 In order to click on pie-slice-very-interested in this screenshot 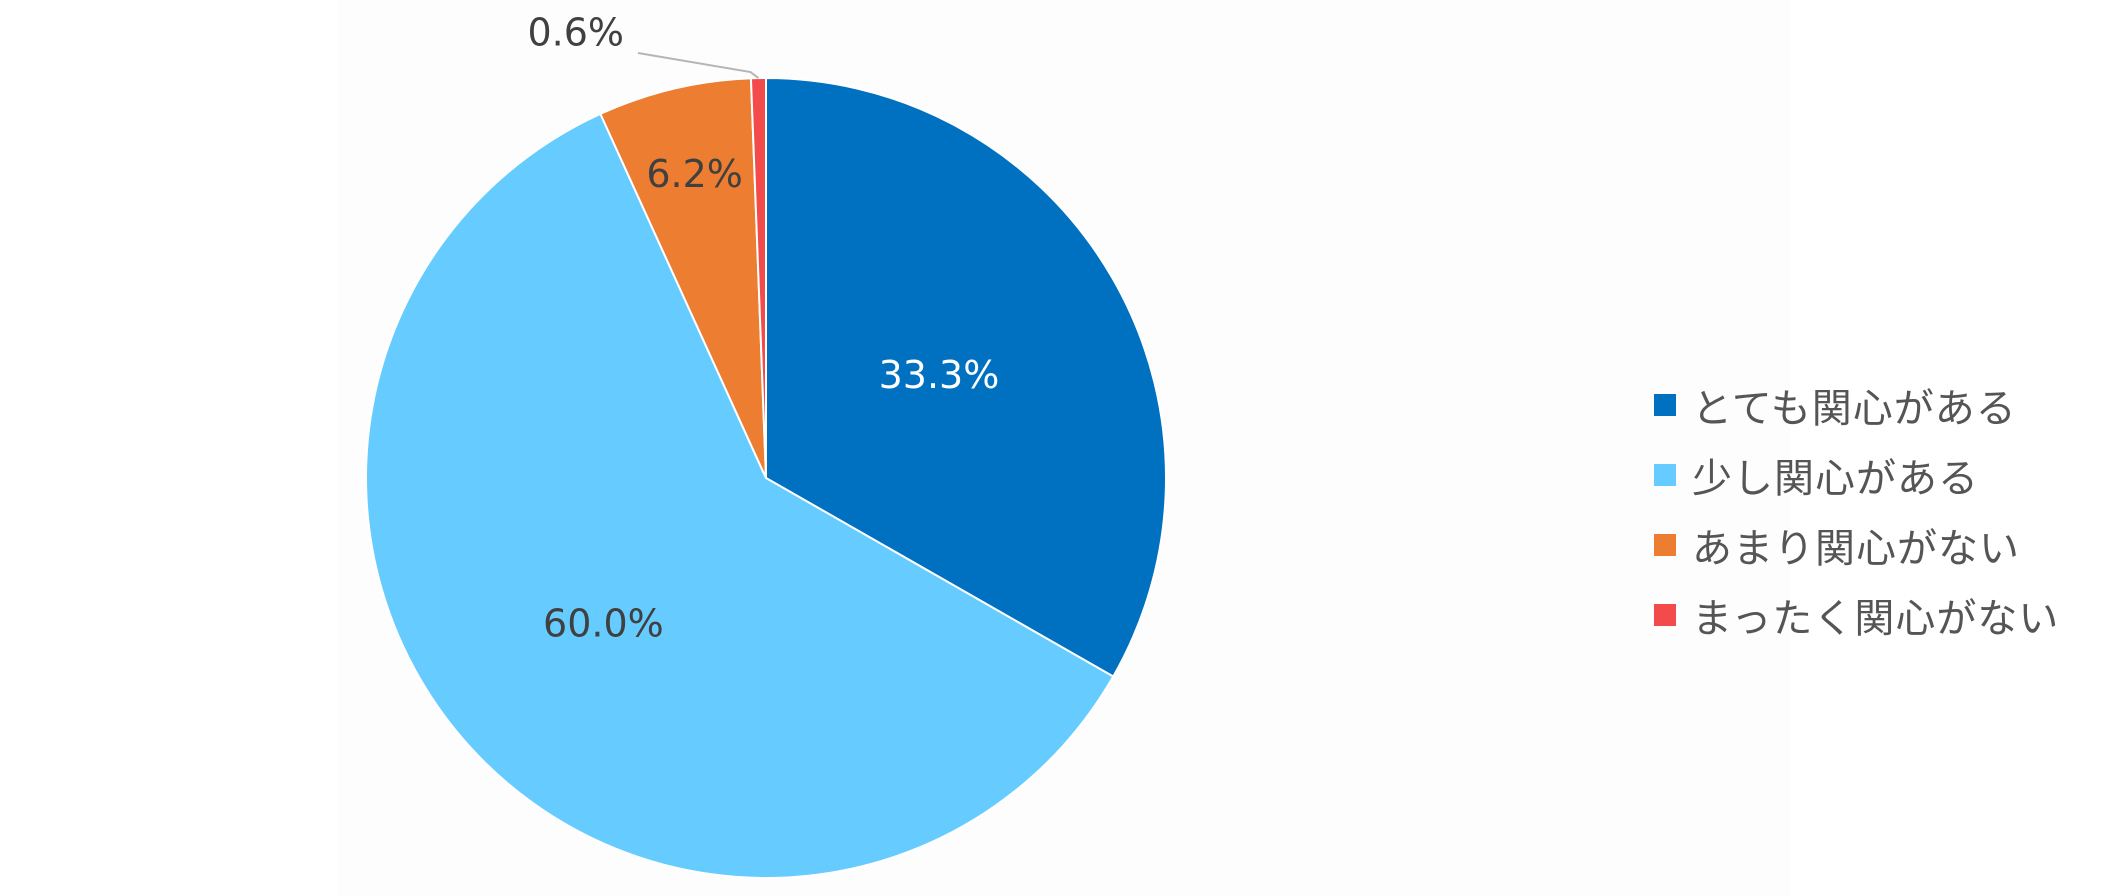, I will do `click(966, 377)`.